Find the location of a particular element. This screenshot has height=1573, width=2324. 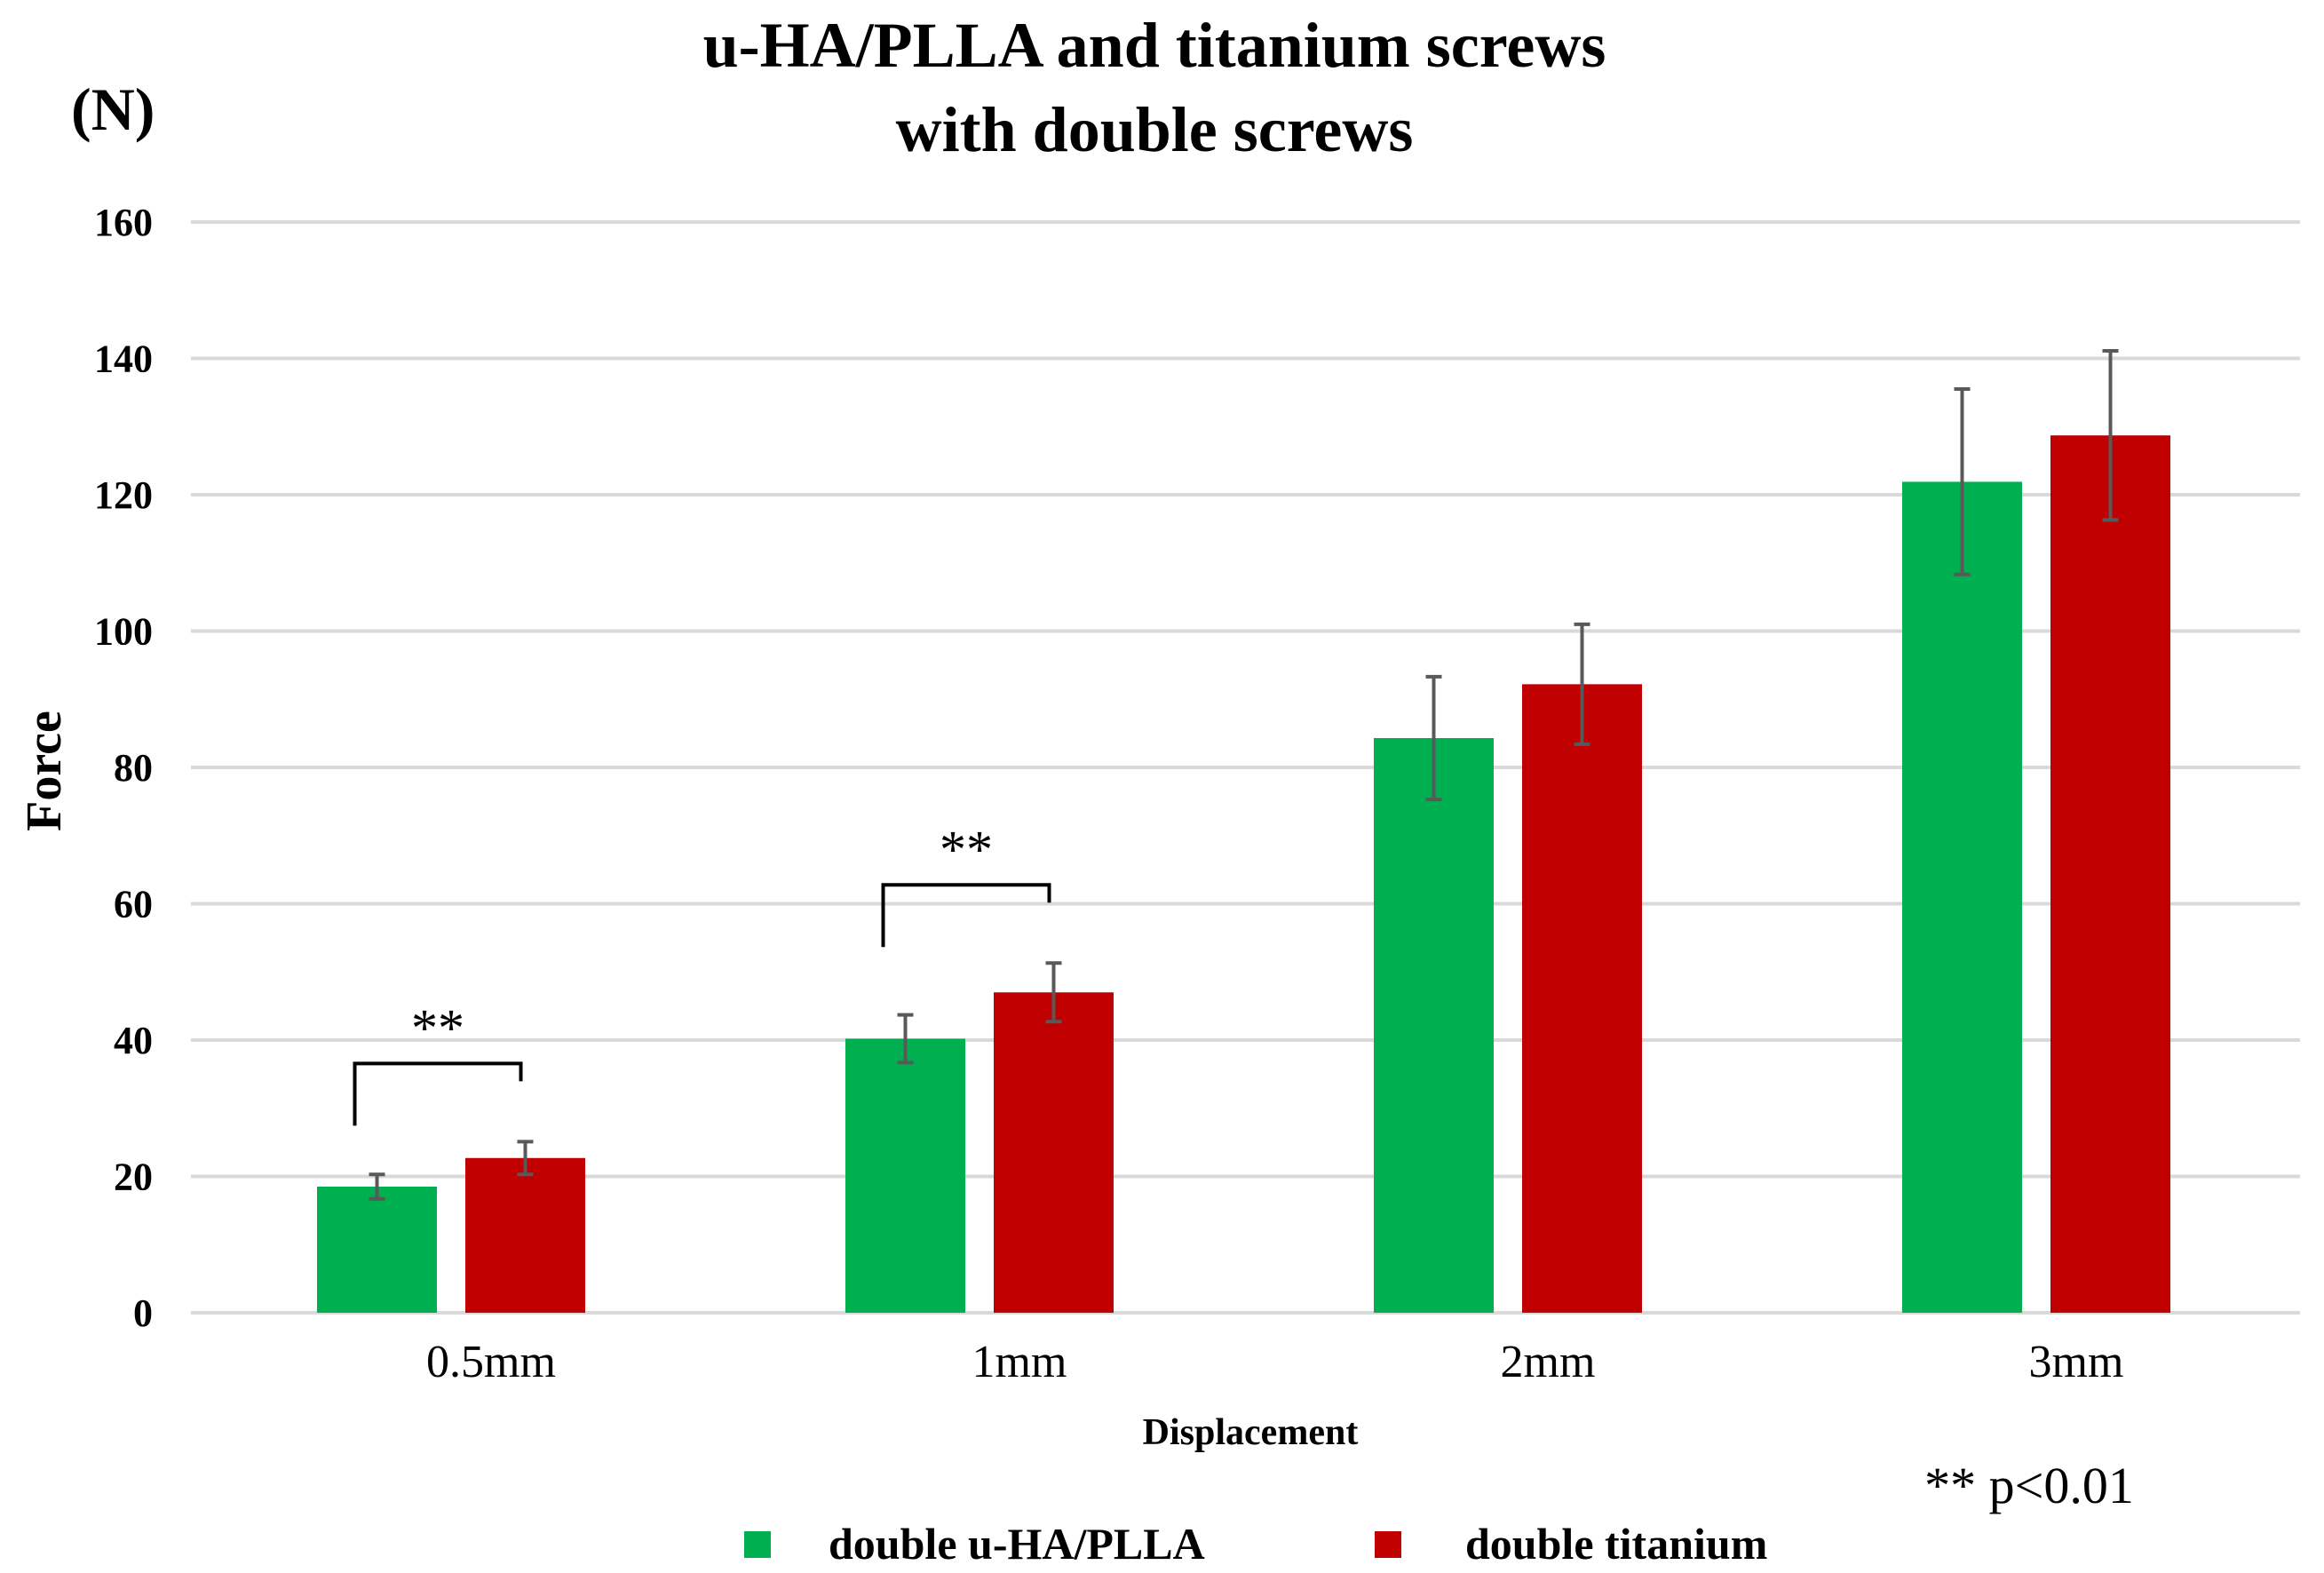

y-tick-label-120: 120 is located at coordinates (124, 495).